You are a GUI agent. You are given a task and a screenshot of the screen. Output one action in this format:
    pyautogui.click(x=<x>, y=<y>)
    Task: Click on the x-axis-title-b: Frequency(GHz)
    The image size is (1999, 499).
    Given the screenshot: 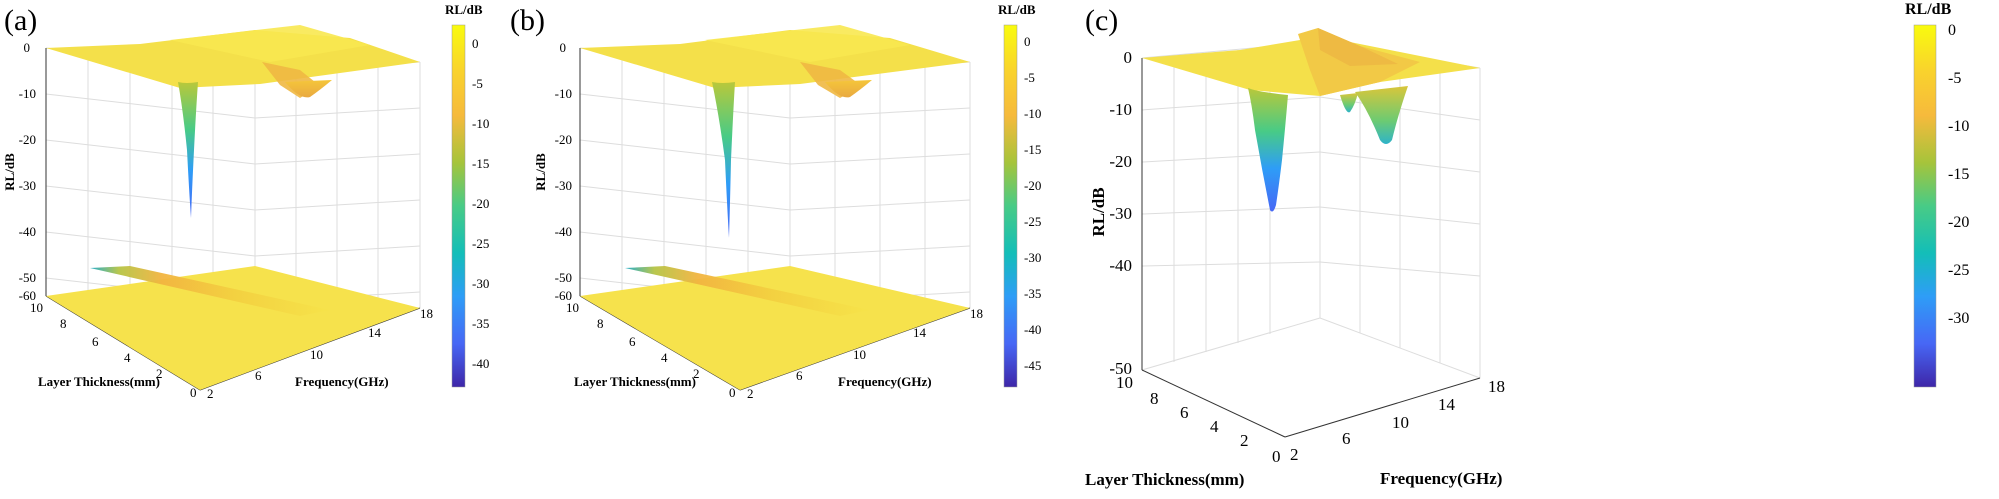 What is the action you would take?
    pyautogui.click(x=885, y=381)
    